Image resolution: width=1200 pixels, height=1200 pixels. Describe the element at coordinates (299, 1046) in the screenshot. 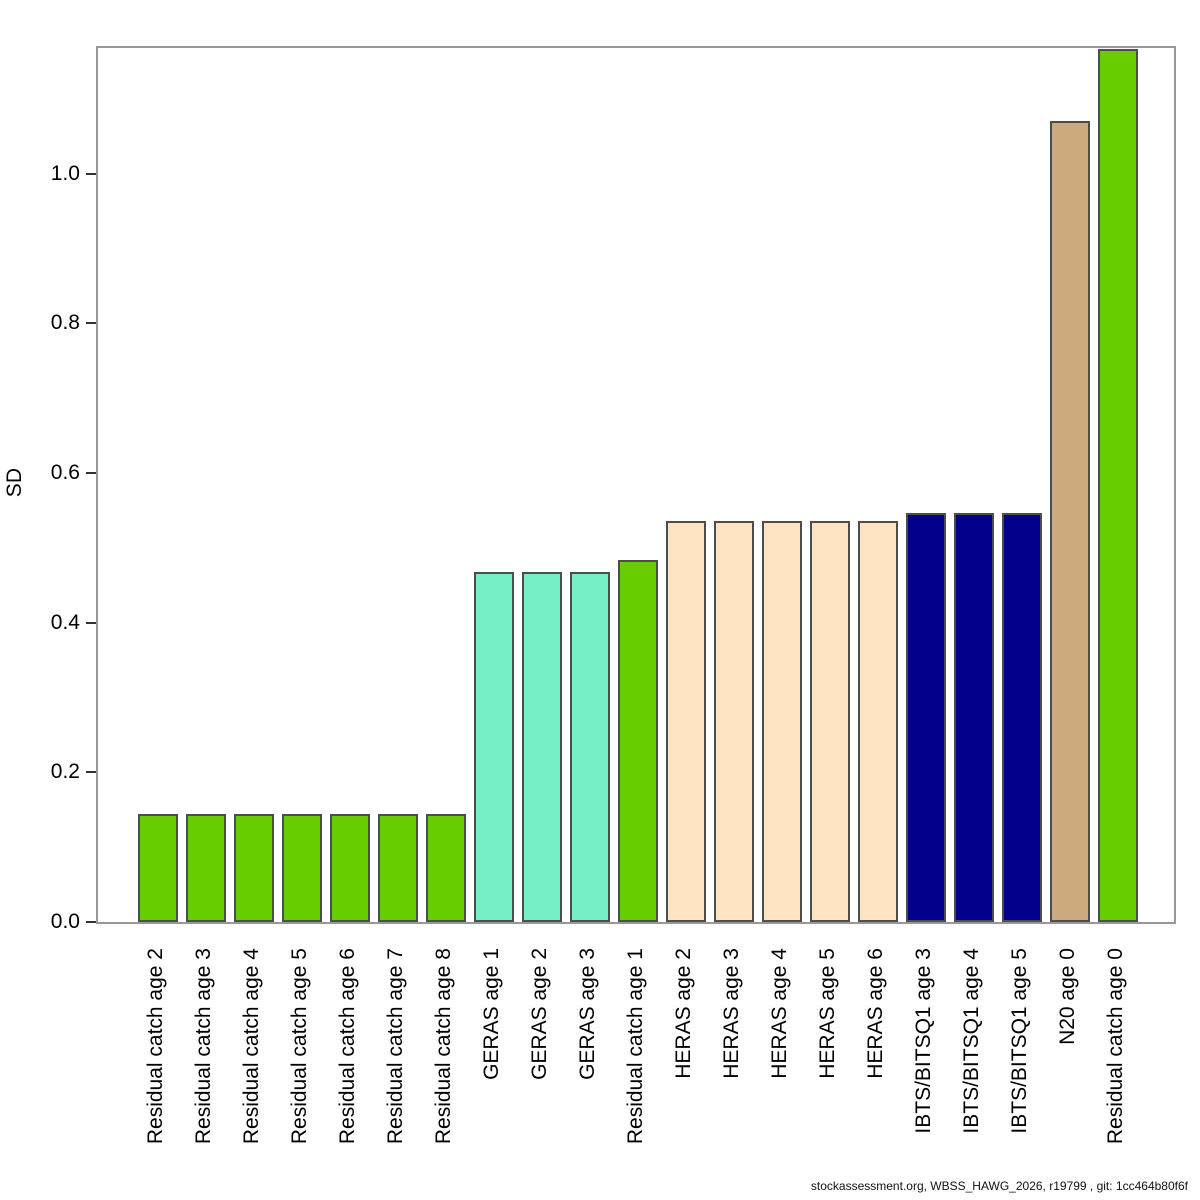

I see `x-axis-label: Residual catch age 5` at that location.